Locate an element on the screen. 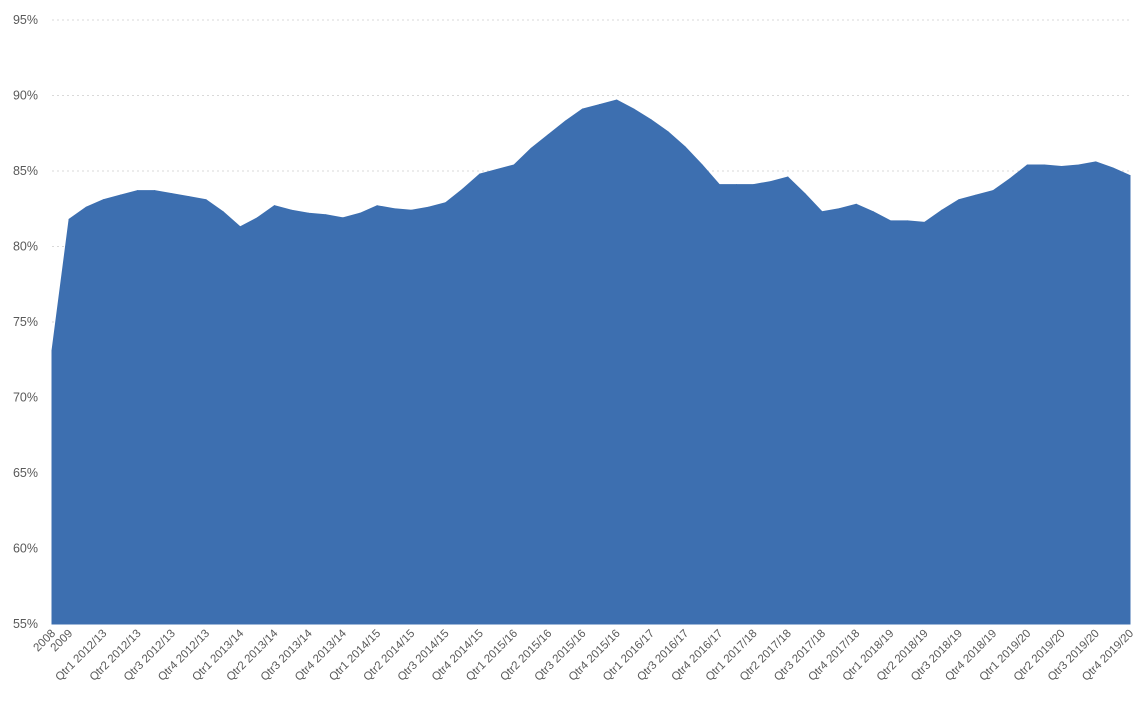 The width and height of the screenshot is (1136, 706). y-tick-label: 55% is located at coordinates (25, 624).